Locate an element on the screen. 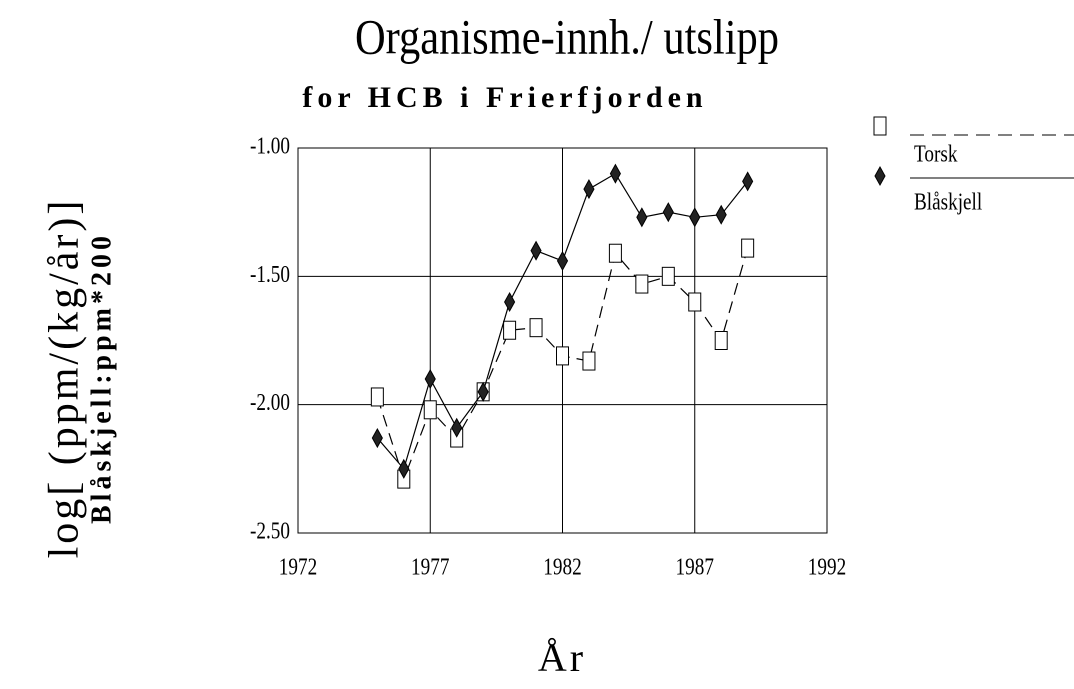  x-tick-label: 1972 is located at coordinates (298, 567).